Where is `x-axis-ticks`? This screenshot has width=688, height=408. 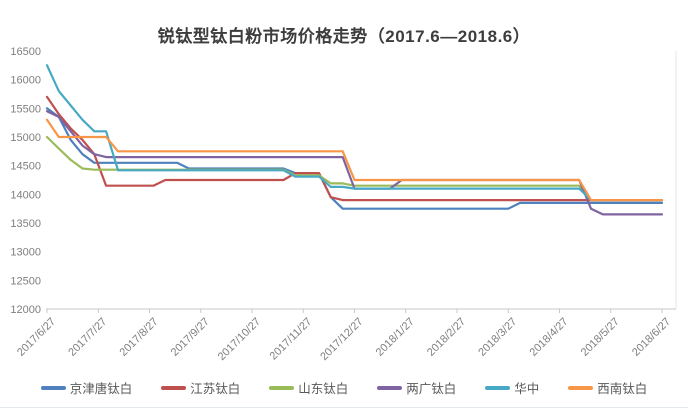 x-axis-ticks is located at coordinates (354, 311).